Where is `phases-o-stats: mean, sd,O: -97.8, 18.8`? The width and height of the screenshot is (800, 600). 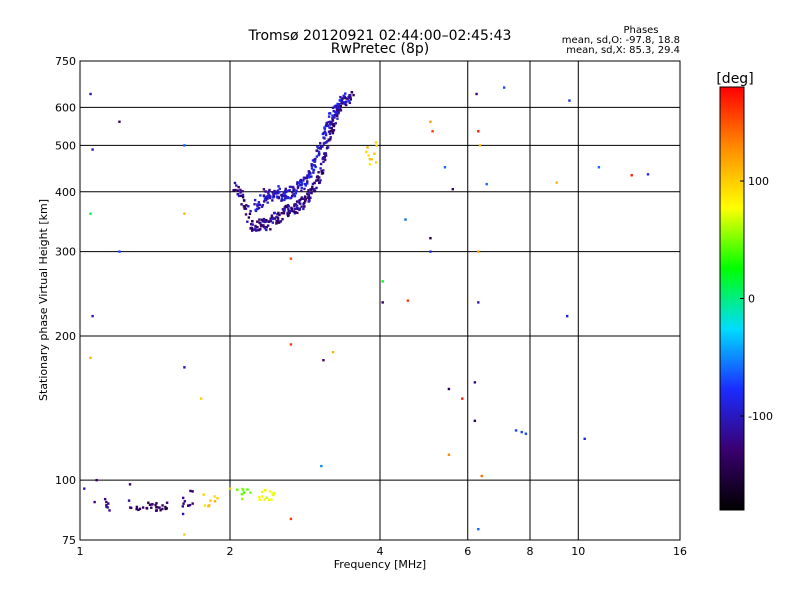 phases-o-stats: mean, sd,O: -97.8, 18.8 is located at coordinates (621, 40).